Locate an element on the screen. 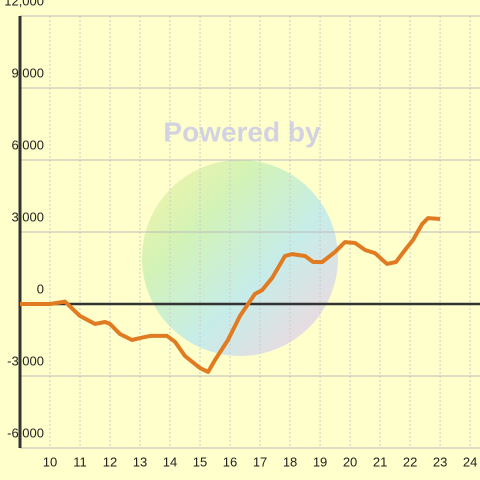  y-tick-label: 3,000 is located at coordinates (27, 216).